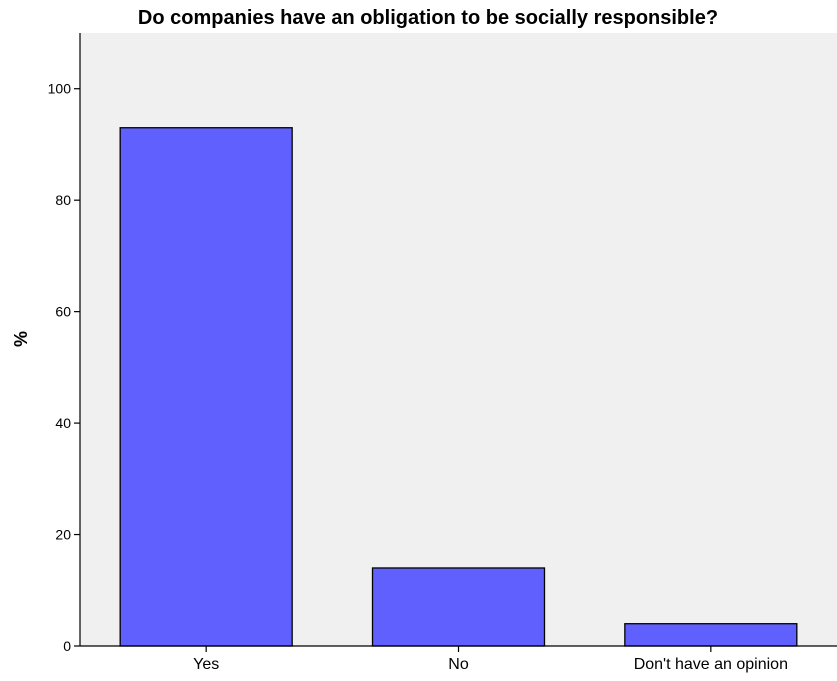 The height and width of the screenshot is (681, 837). I want to click on y-tick-label: 80, so click(63, 200).